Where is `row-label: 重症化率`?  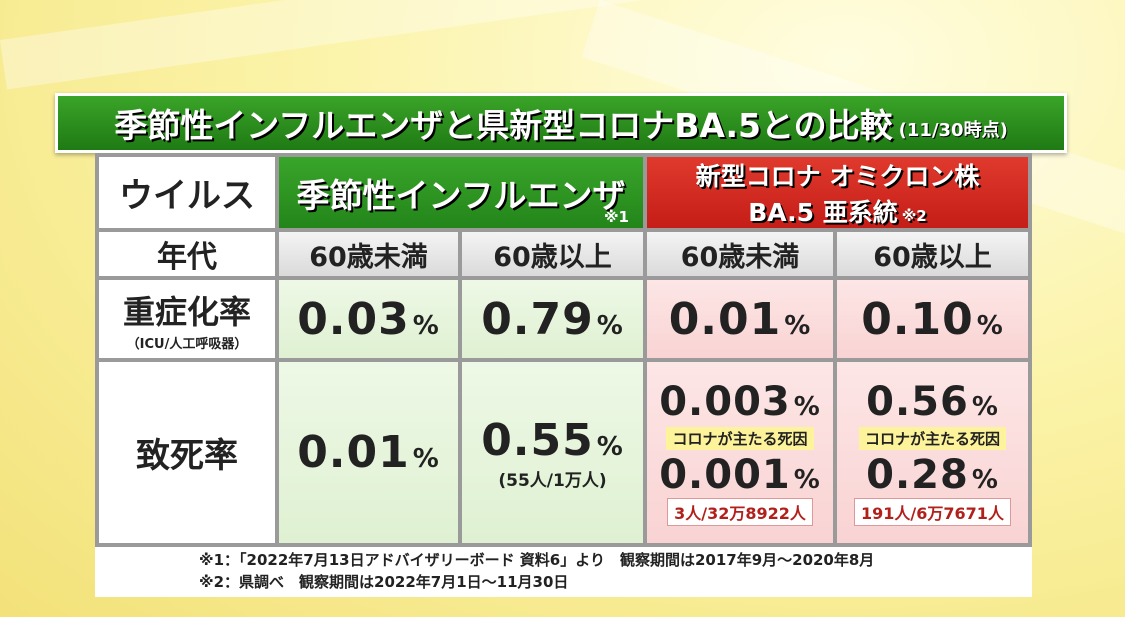 row-label: 重症化率 is located at coordinates (186, 311).